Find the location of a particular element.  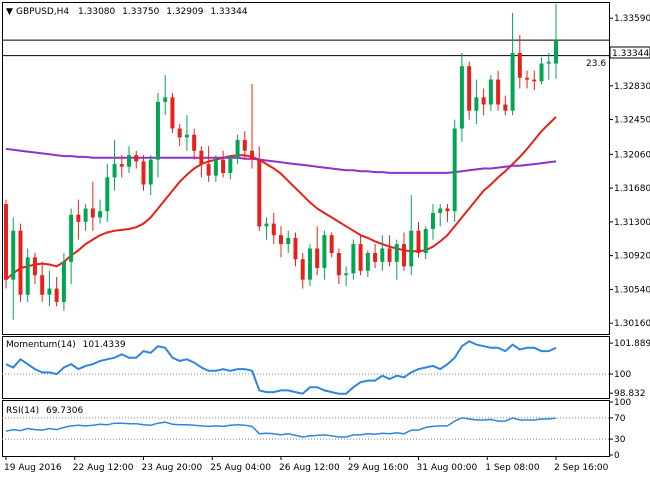

x-tick-label: 29 Aug 16:00 is located at coordinates (378, 468).